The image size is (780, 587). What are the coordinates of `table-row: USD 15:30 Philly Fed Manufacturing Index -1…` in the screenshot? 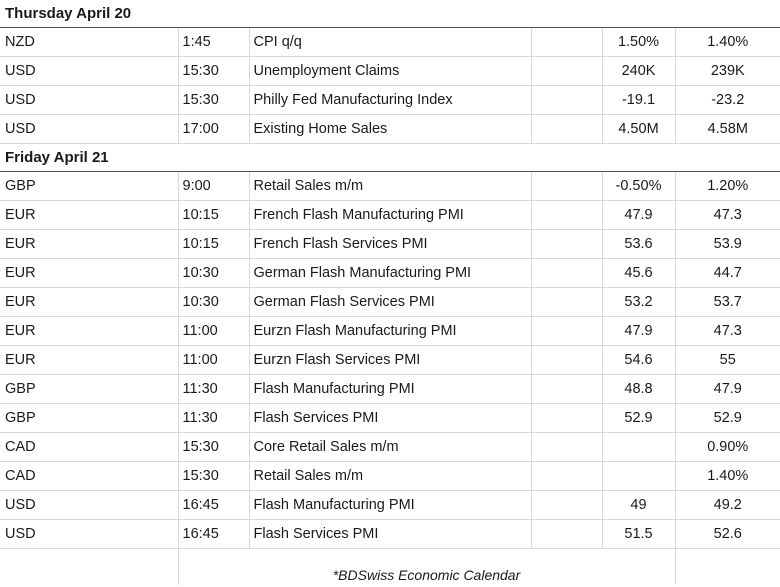 It's located at (390, 100).